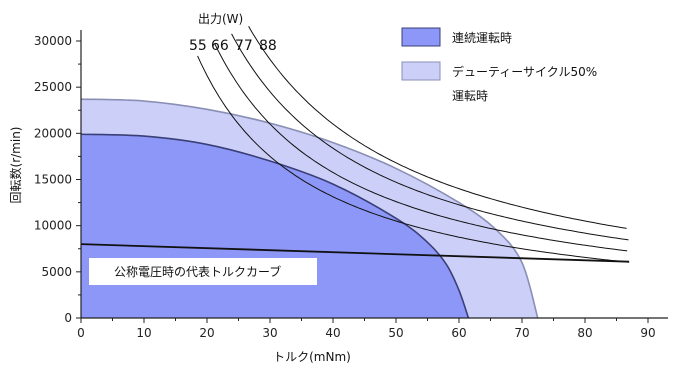  What do you see at coordinates (53, 133) in the screenshot?
I see `y-tick-label-20000: 20000` at bounding box center [53, 133].